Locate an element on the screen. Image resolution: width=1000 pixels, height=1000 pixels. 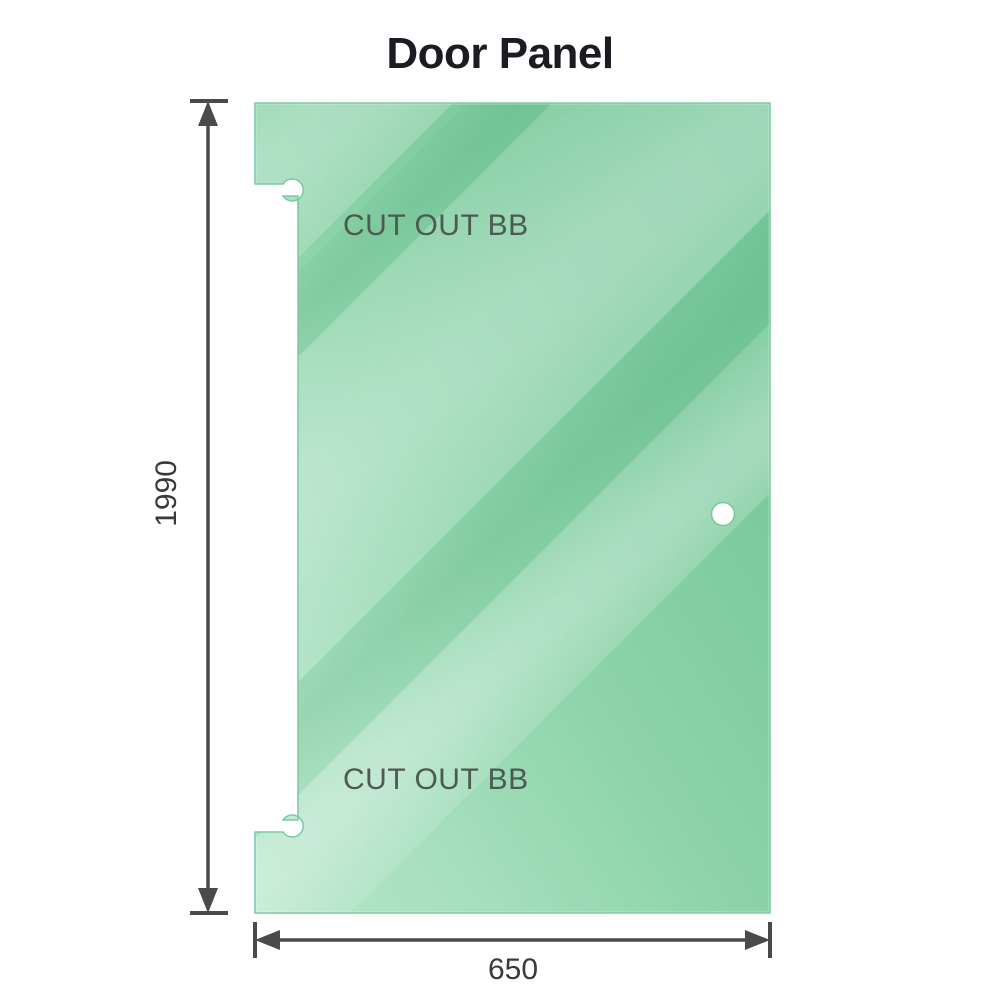
dim-height-arrow-bottom is located at coordinates (208, 900).